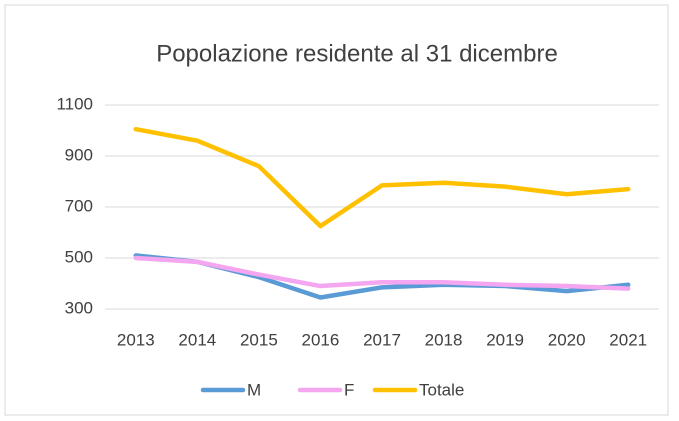 This screenshot has width=679, height=421. Describe the element at coordinates (197, 339) in the screenshot. I see `x-tick-label: 2014` at that location.